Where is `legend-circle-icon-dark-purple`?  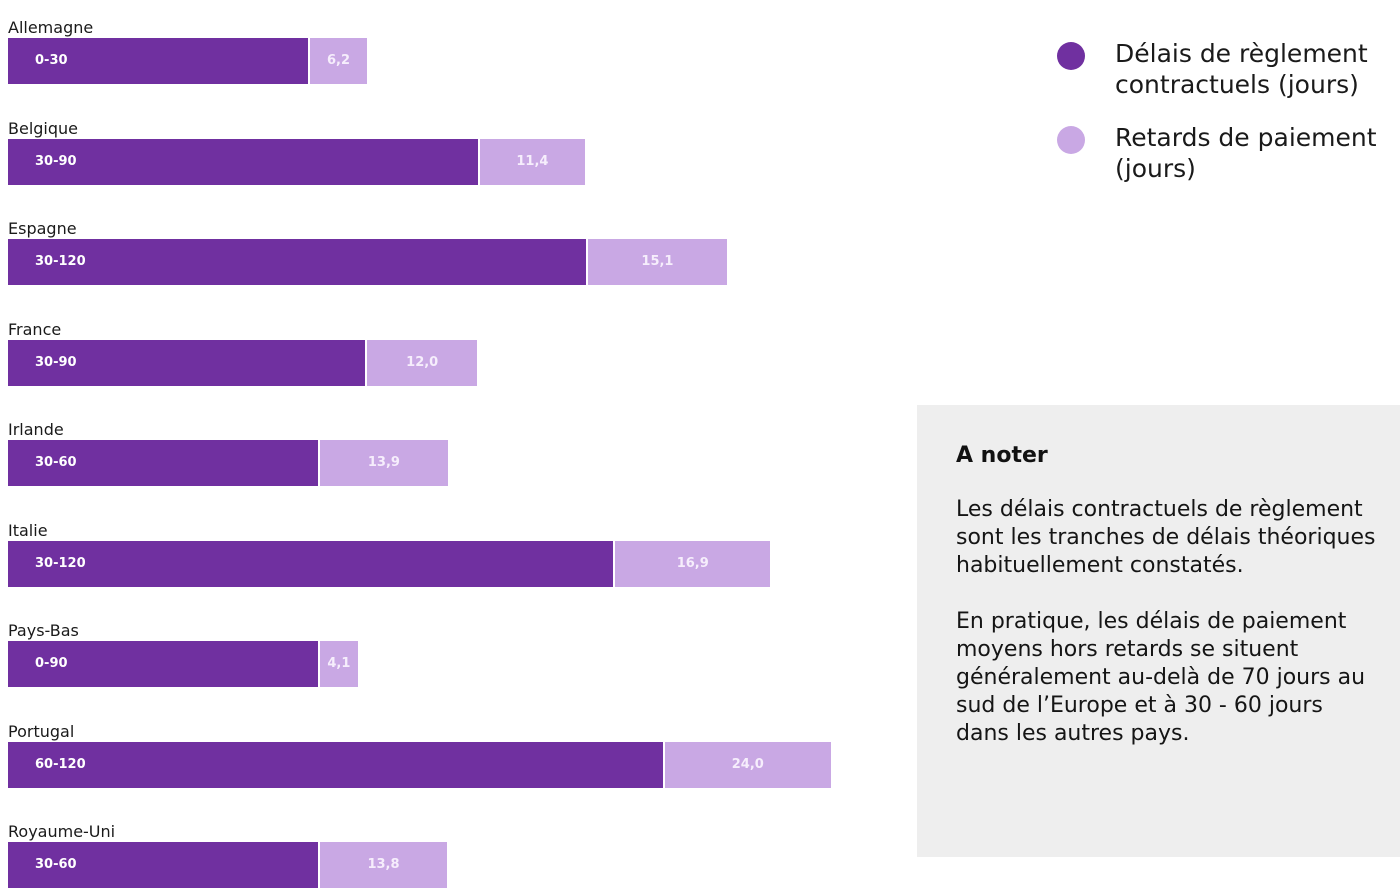
legend-circle-icon-dark-purple is located at coordinates (1071, 56).